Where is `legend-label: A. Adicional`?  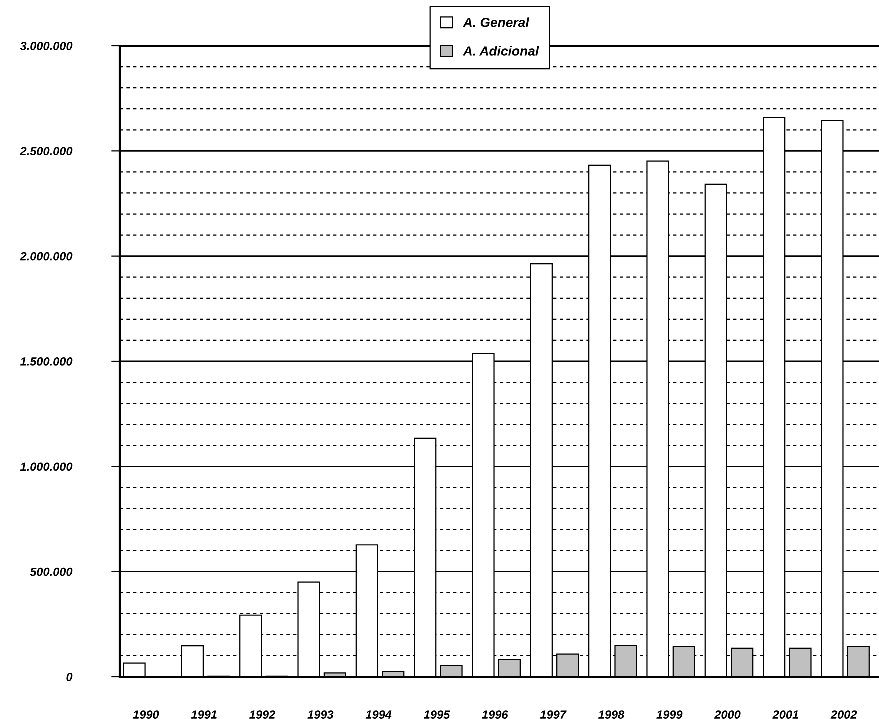
legend-label: A. Adicional is located at coordinates (501, 51).